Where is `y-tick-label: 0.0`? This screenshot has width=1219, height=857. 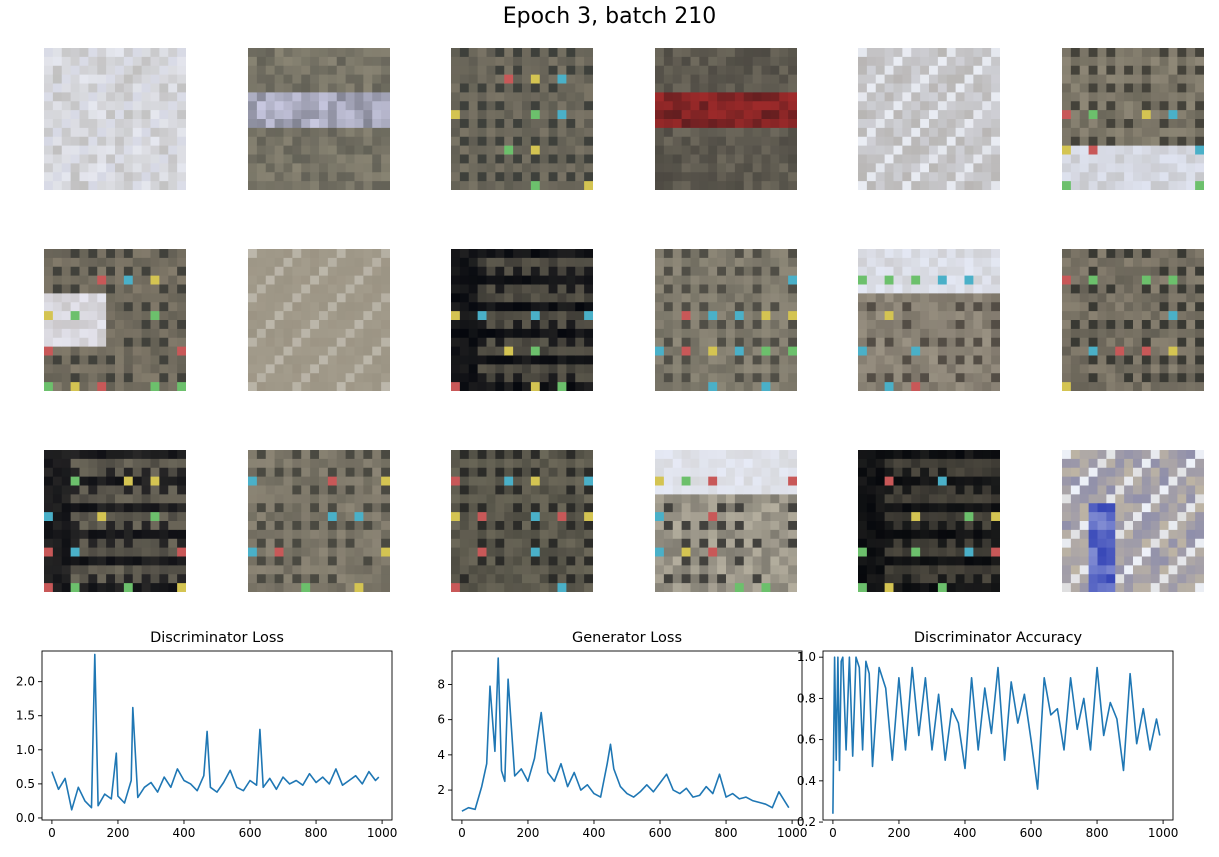
y-tick-label: 0.0 is located at coordinates (25, 818).